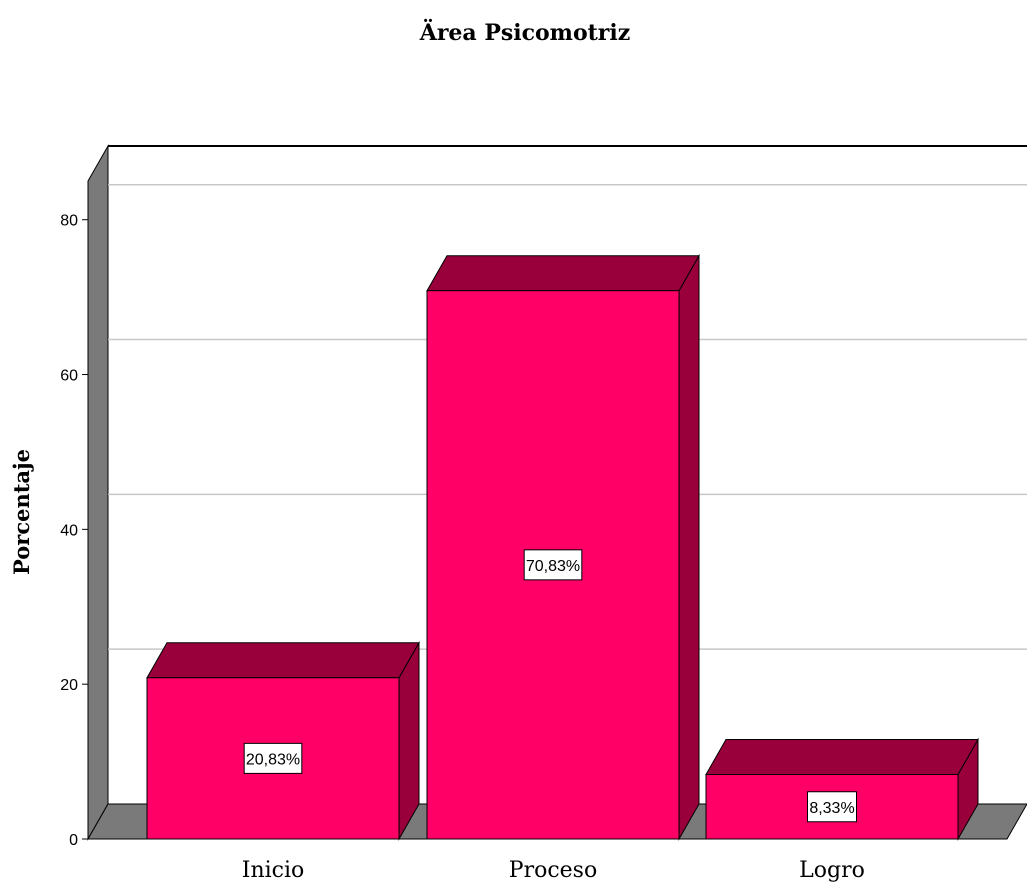 Image resolution: width=1027 pixels, height=884 pixels. What do you see at coordinates (689, 547) in the screenshot?
I see `bar-side` at bounding box center [689, 547].